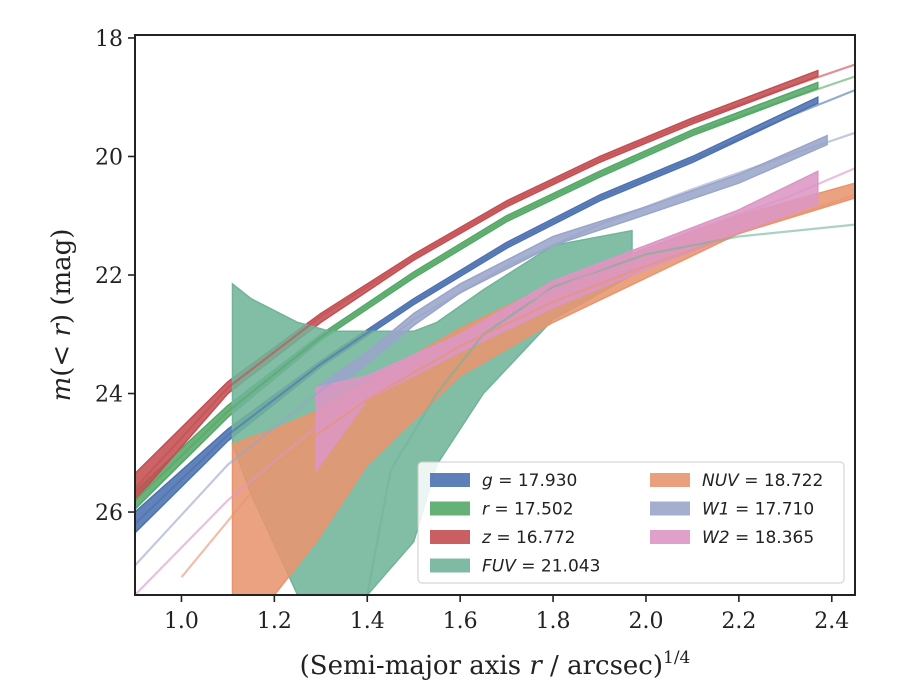 This screenshot has width=900, height=700. Describe the element at coordinates (738, 621) in the screenshot. I see `x-tick-label: 2.2` at that location.